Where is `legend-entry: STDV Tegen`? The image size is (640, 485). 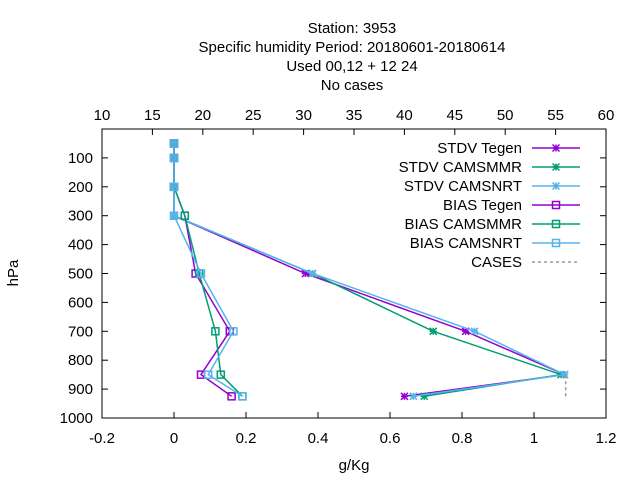 legend-entry: STDV Tegen is located at coordinates (508, 148).